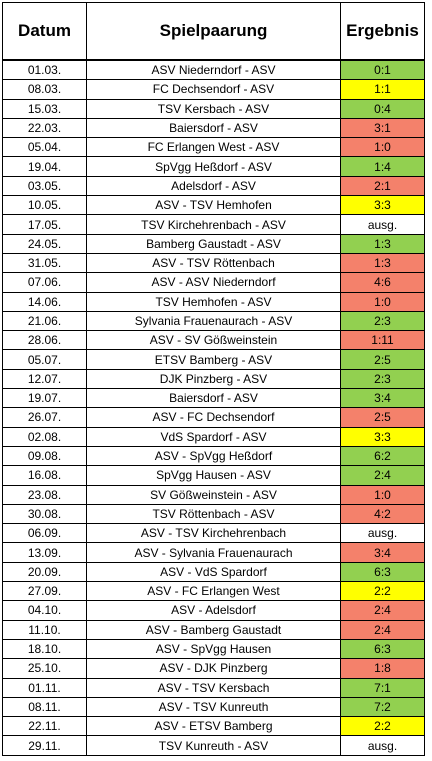 This screenshot has width=432, height=761. I want to click on match-cell: ASV - FC Dechsendorf, so click(213, 417).